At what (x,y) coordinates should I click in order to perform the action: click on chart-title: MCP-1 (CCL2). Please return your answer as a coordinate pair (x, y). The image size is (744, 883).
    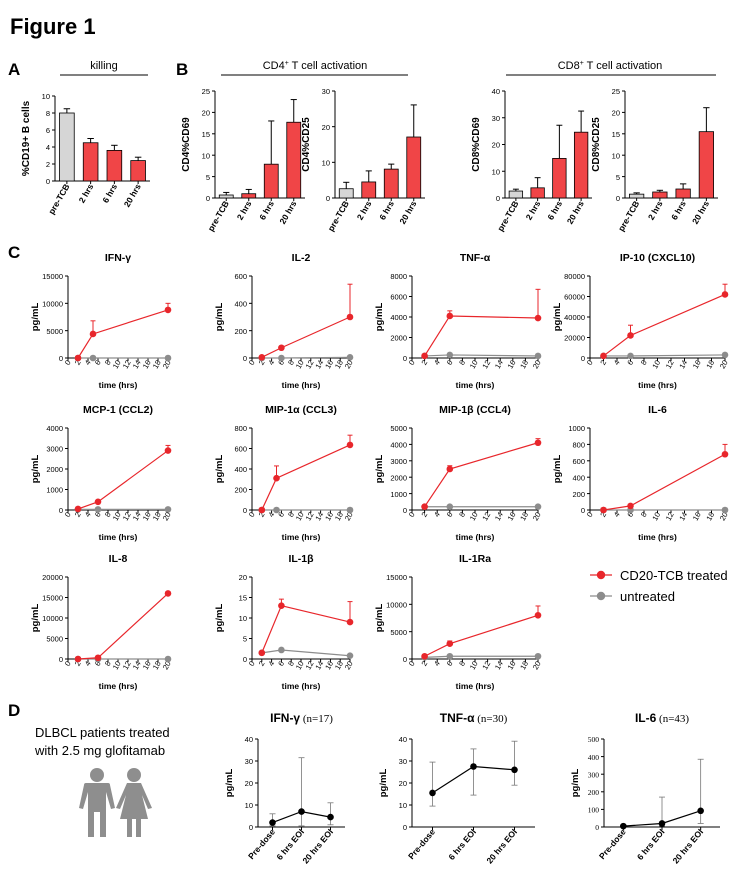
    Looking at the image, I should click on (118, 410).